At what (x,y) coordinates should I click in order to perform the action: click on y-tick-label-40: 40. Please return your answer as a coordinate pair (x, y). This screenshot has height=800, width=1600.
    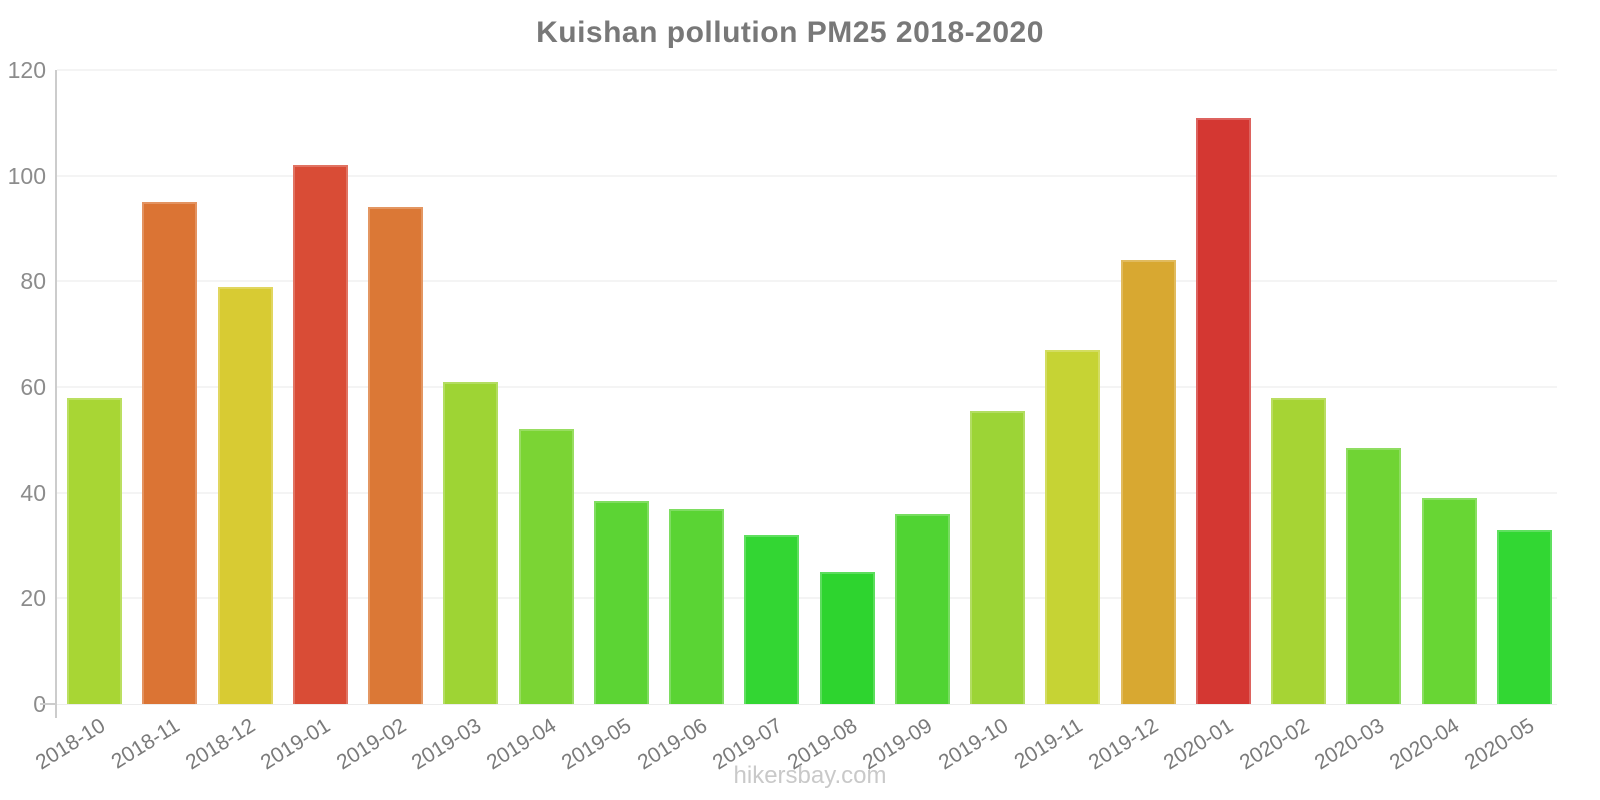
    Looking at the image, I should click on (33, 492).